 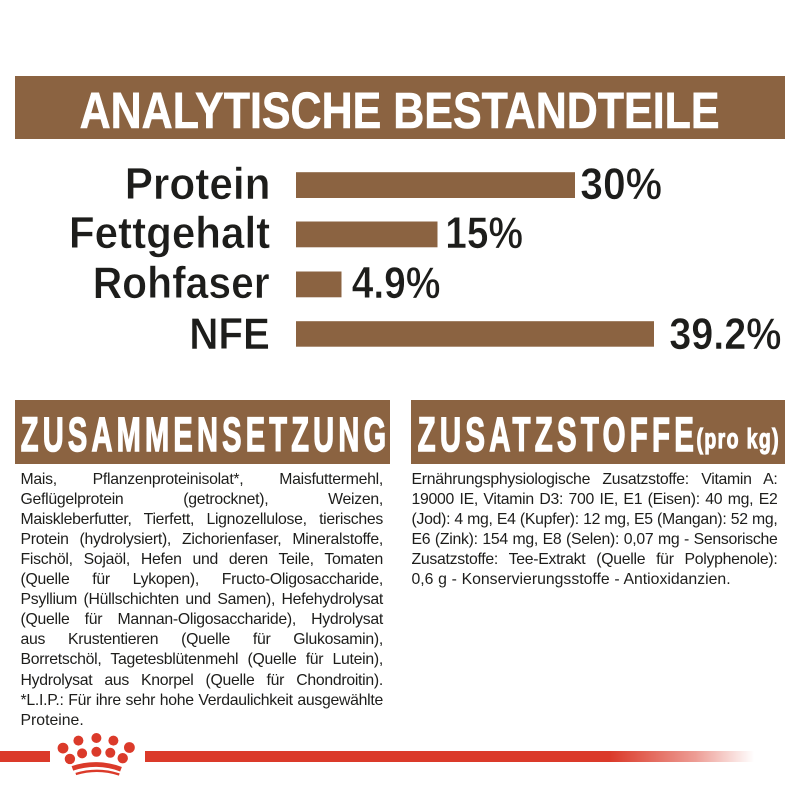 What do you see at coordinates (169, 233) in the screenshot?
I see `svg-text: Fettgehalt` at bounding box center [169, 233].